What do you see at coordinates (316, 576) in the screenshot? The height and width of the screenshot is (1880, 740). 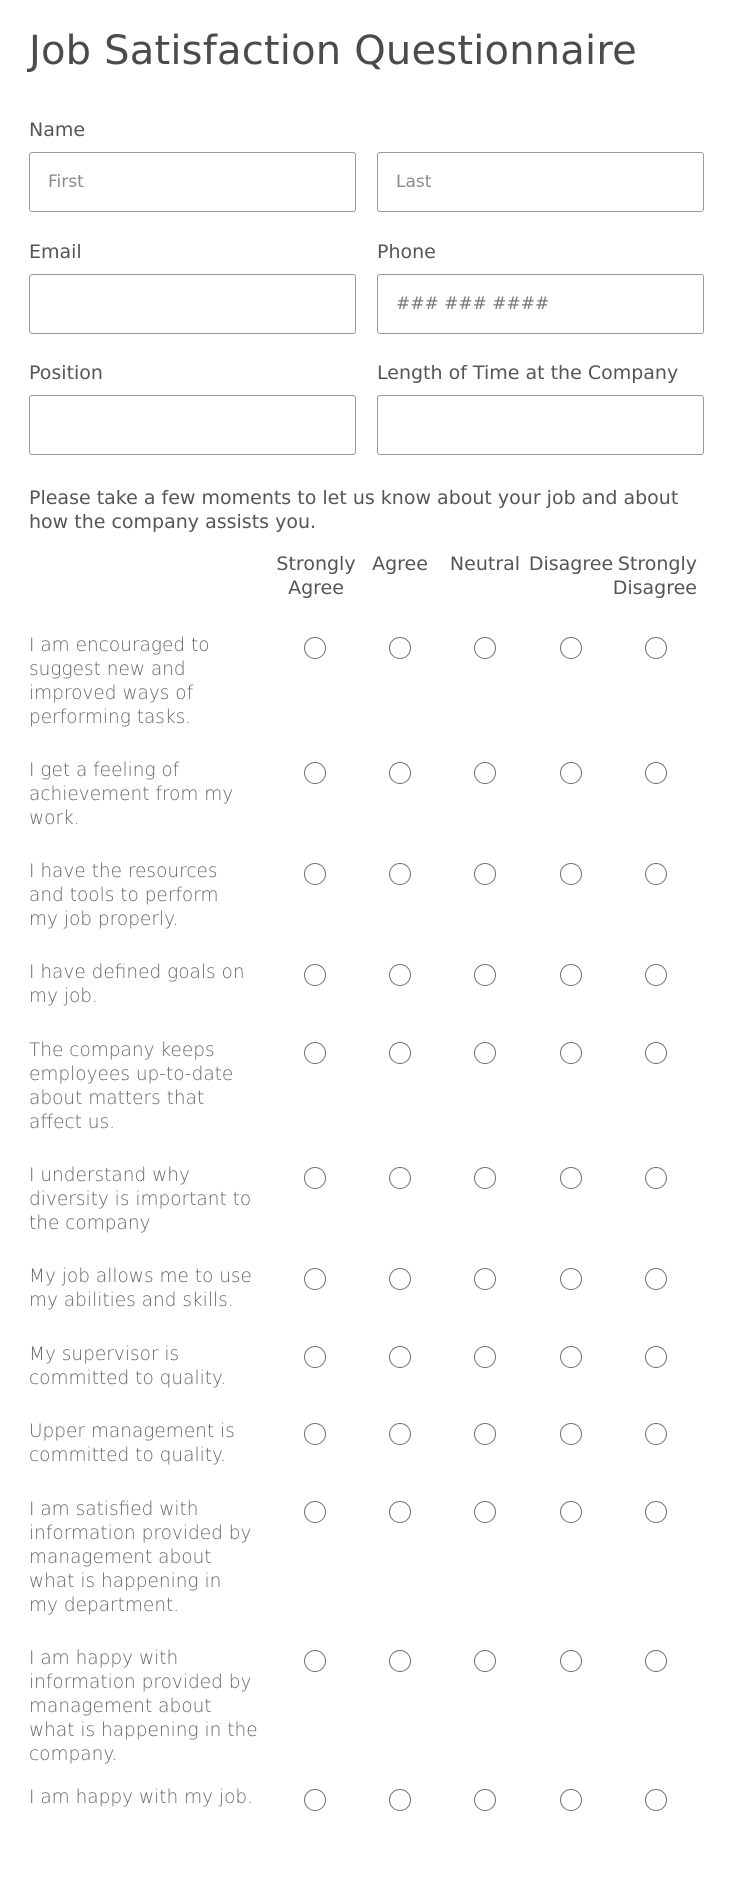 I see `column-header-strongly-agree: Strongly Agree` at bounding box center [316, 576].